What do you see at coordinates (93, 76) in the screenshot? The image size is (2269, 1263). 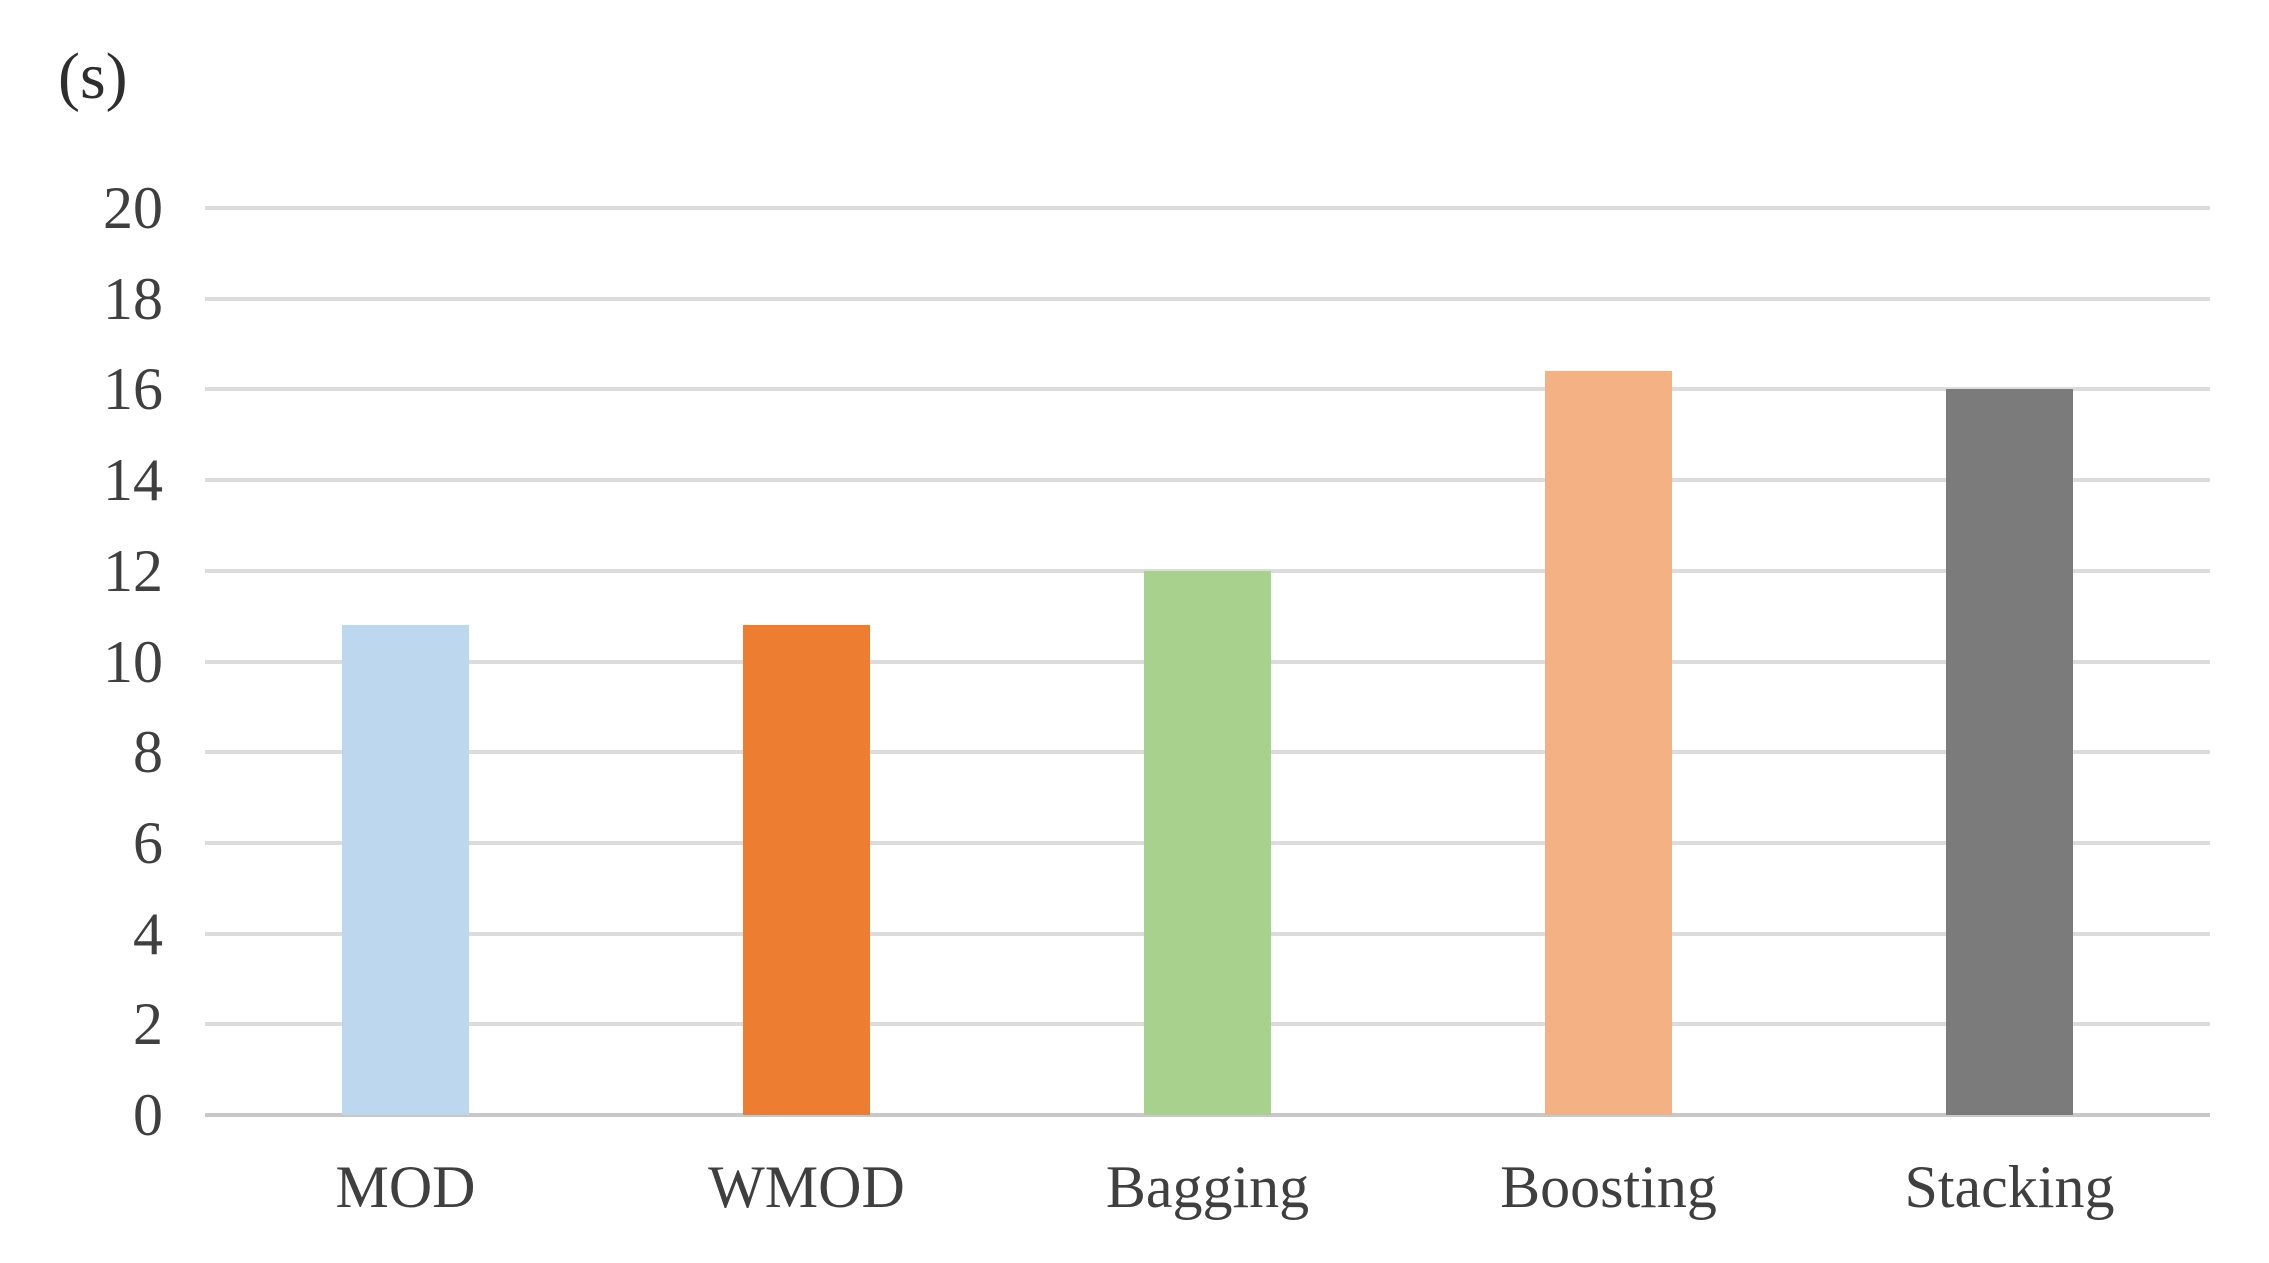 I see `y-axis-unit-label: (s)` at bounding box center [93, 76].